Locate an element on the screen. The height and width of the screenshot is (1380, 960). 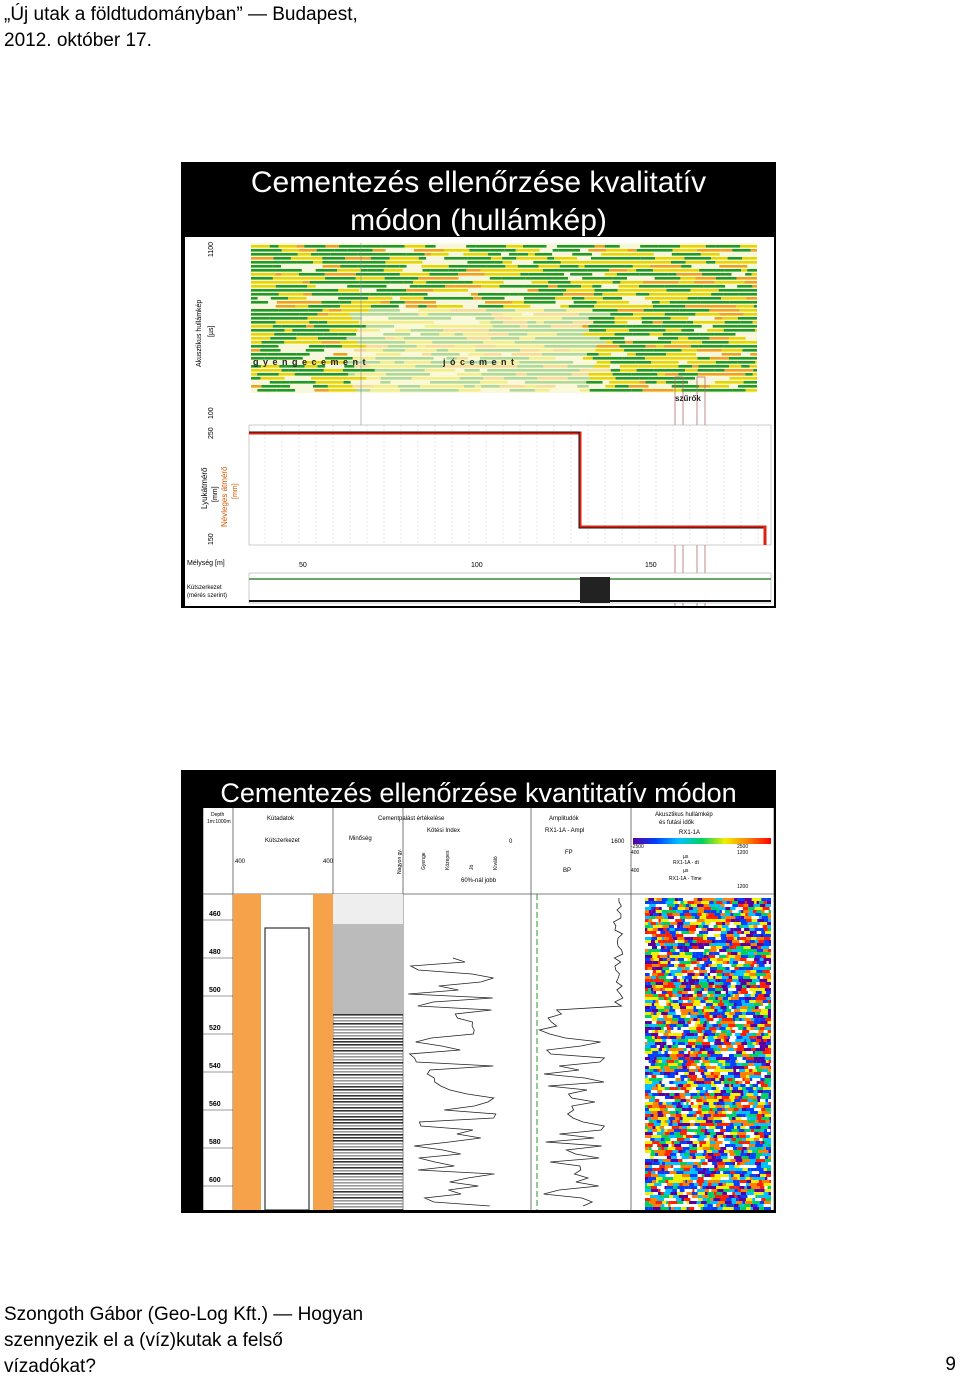
quality-stripe is located at coordinates (368, 1069).